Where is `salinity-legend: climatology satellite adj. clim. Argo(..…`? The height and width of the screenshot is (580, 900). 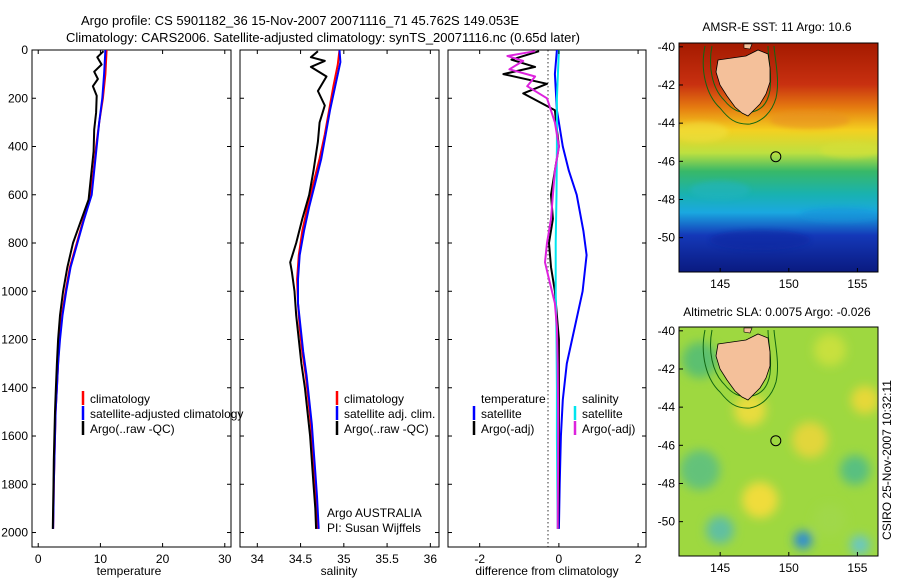
salinity-legend: climatology satellite adj. clim. Argo(..… is located at coordinates (385, 413).